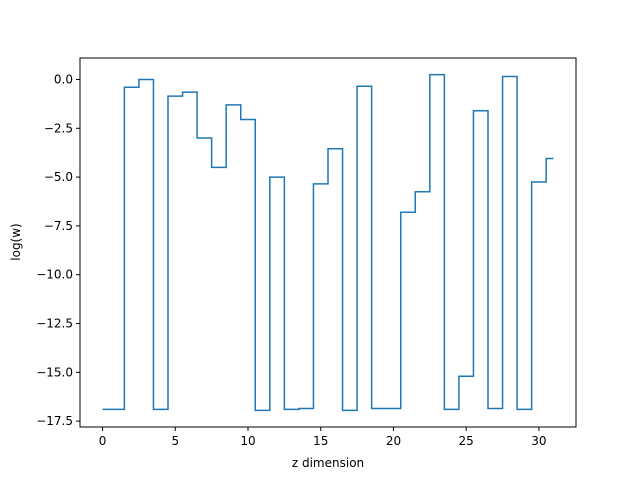 The height and width of the screenshot is (480, 640). What do you see at coordinates (54, 275) in the screenshot?
I see `y-tick-label: −10.0` at bounding box center [54, 275].